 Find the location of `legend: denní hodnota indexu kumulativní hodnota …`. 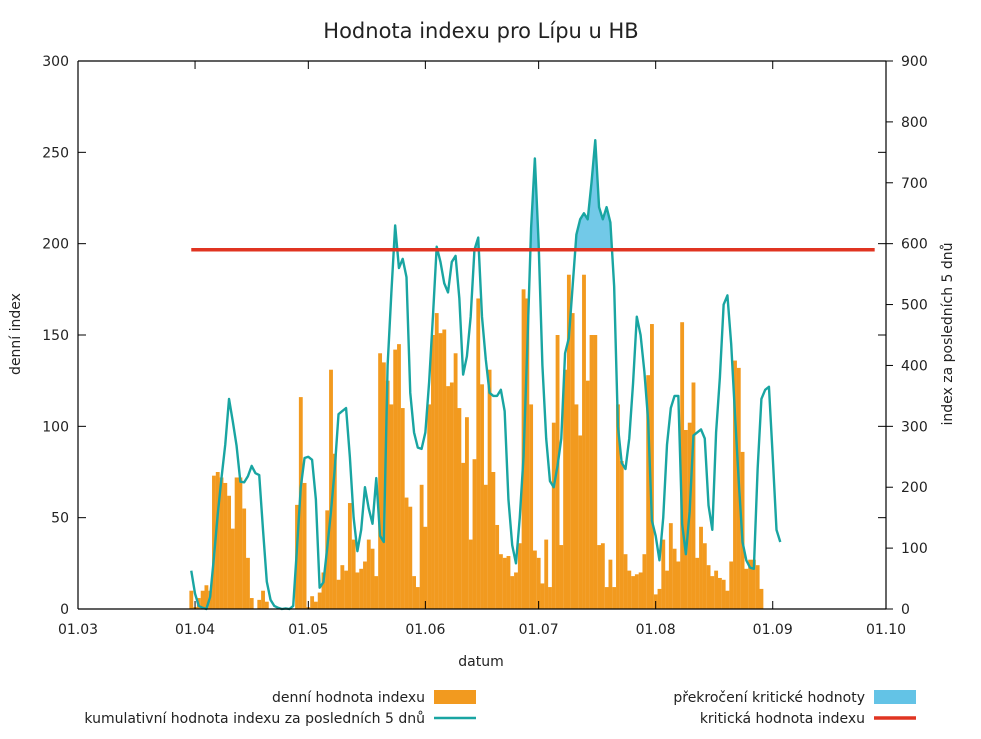

legend: denní hodnota indexu kumulativní hodnota … is located at coordinates (500, 708).